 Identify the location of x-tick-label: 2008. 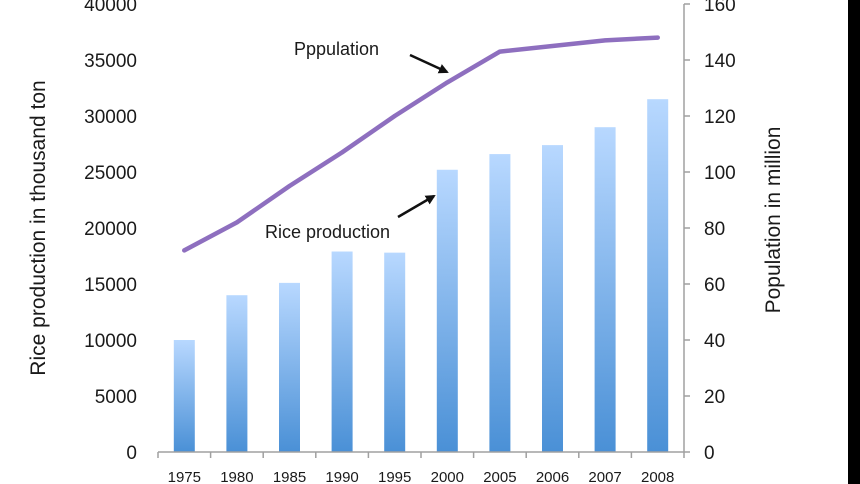
(657, 476).